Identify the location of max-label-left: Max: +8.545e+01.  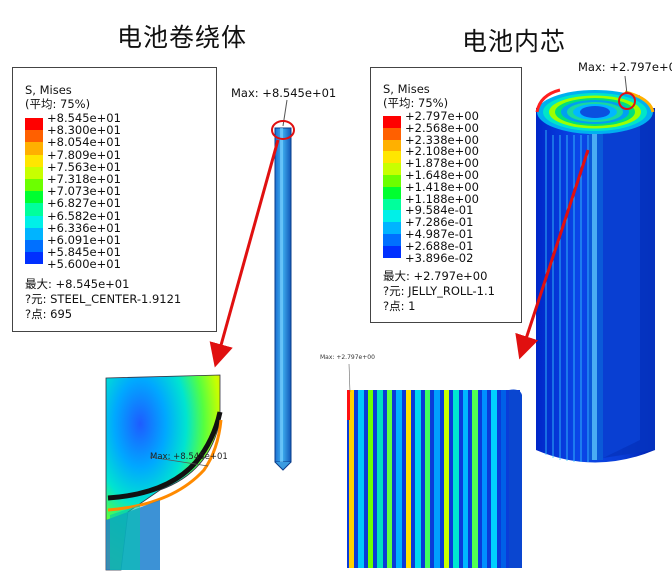
(284, 93).